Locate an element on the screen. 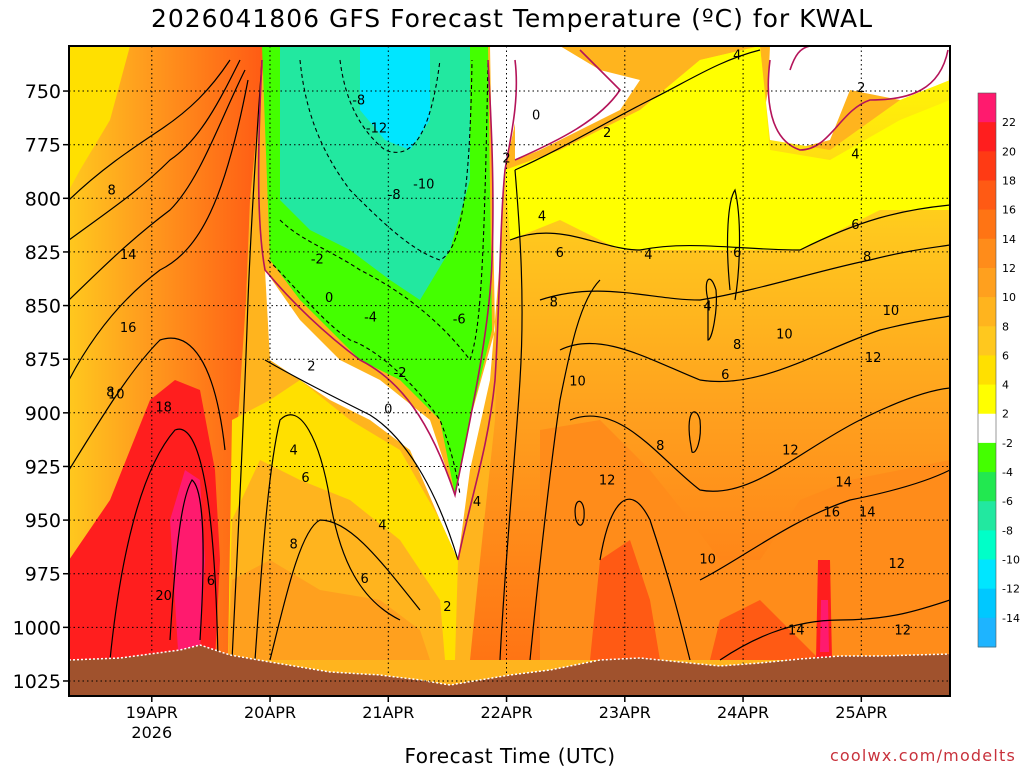 The width and height of the screenshot is (1024, 768). grid-below-ground is located at coordinates (509, 654).